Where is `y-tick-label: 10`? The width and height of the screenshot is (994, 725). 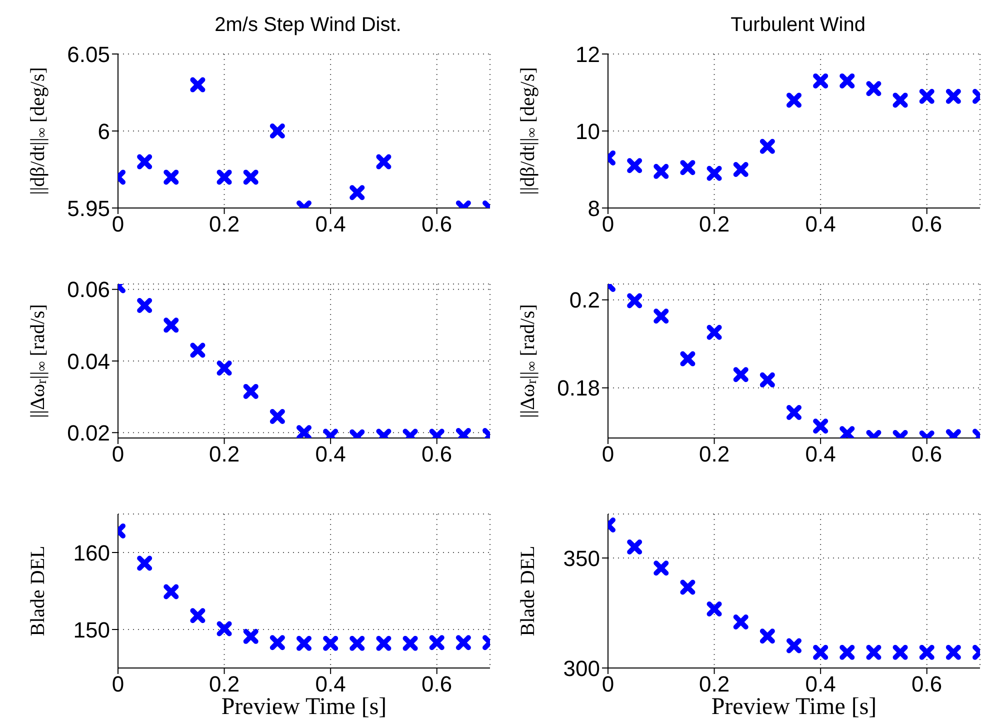 y-tick-label: 10 is located at coordinates (588, 131).